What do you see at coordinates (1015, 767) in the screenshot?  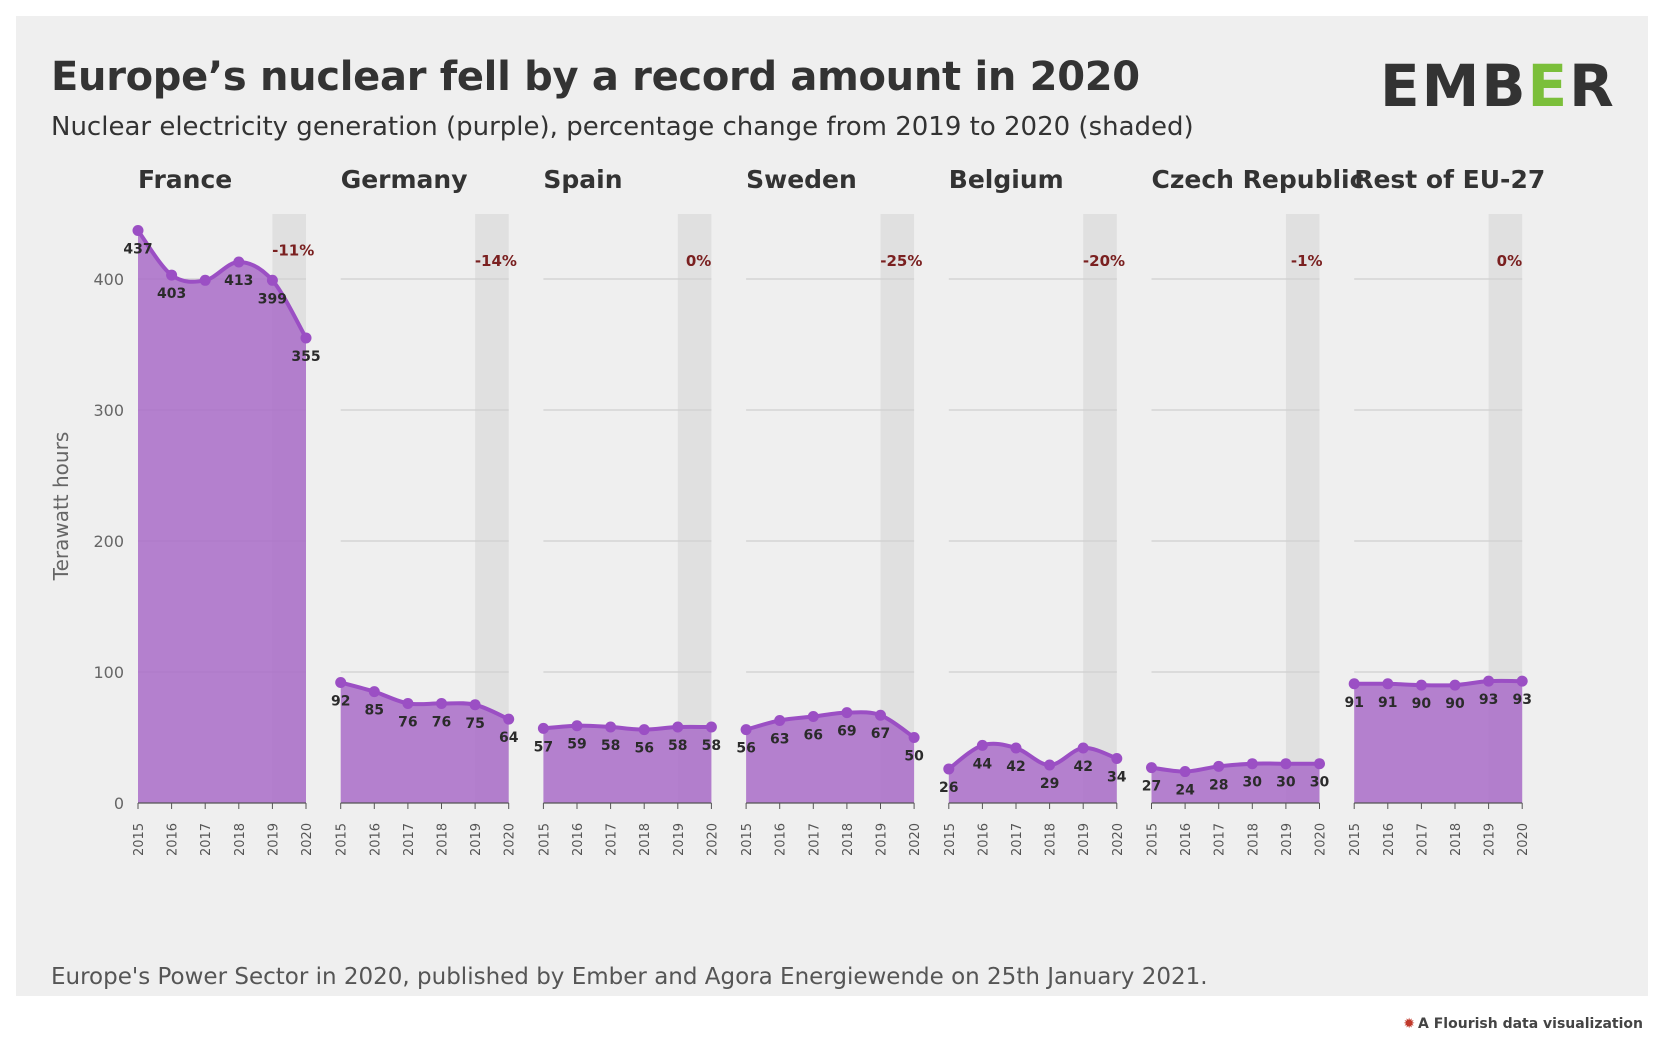 I see `data-label: 42` at bounding box center [1015, 767].